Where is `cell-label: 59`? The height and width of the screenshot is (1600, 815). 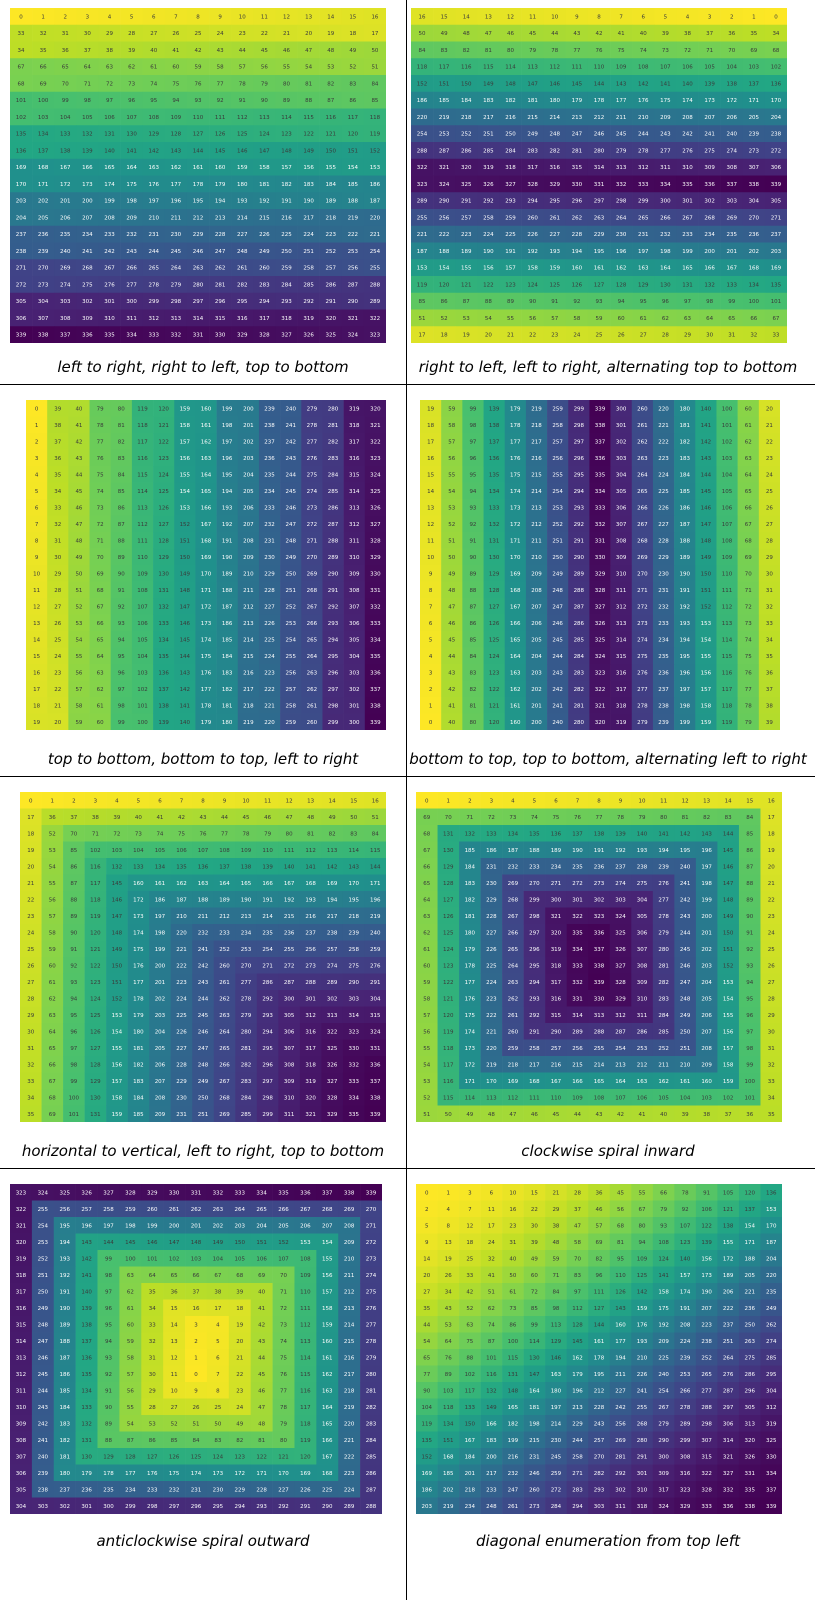
cell-label: 59 is located at coordinates (198, 68).